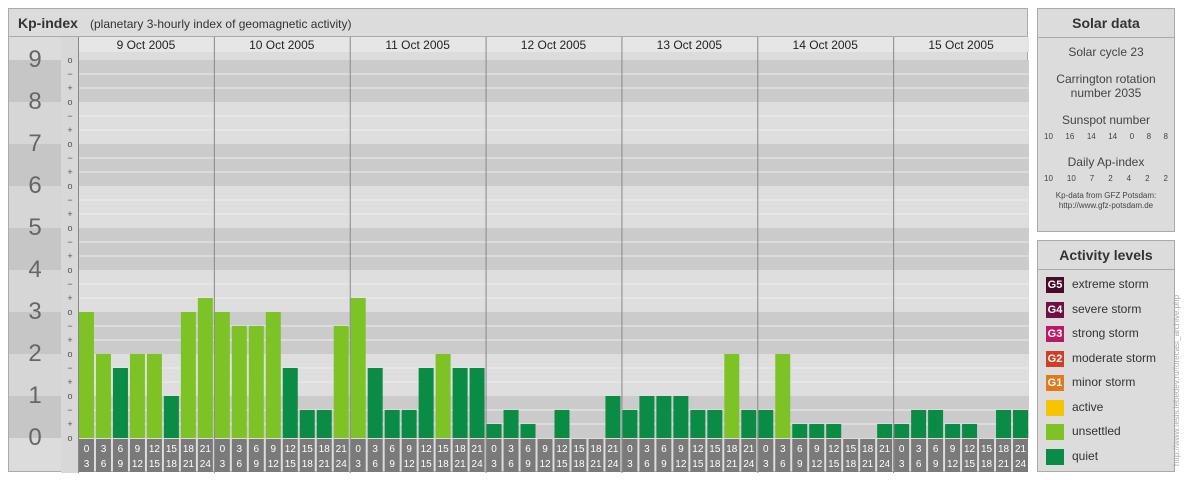 This screenshot has height=480, width=1184. I want to click on solar-cycle: Solar cycle 23, so click(1106, 52).